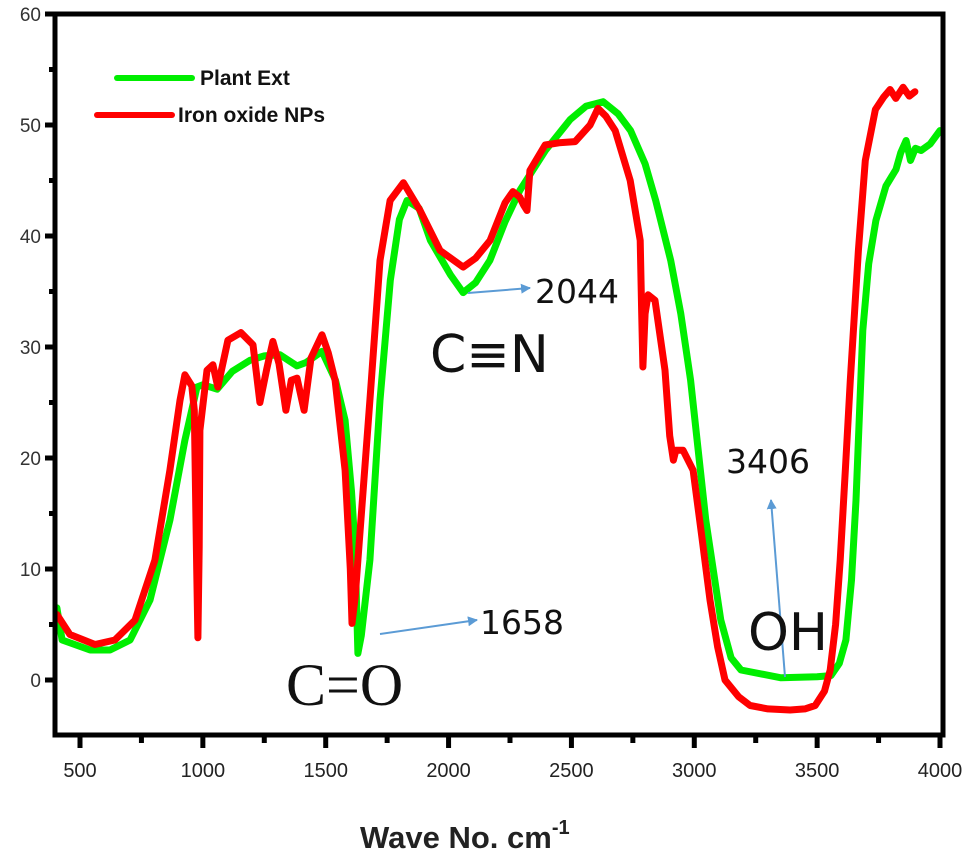 This screenshot has width=975, height=861. I want to click on x-tick-label: 2500, so click(571, 771).